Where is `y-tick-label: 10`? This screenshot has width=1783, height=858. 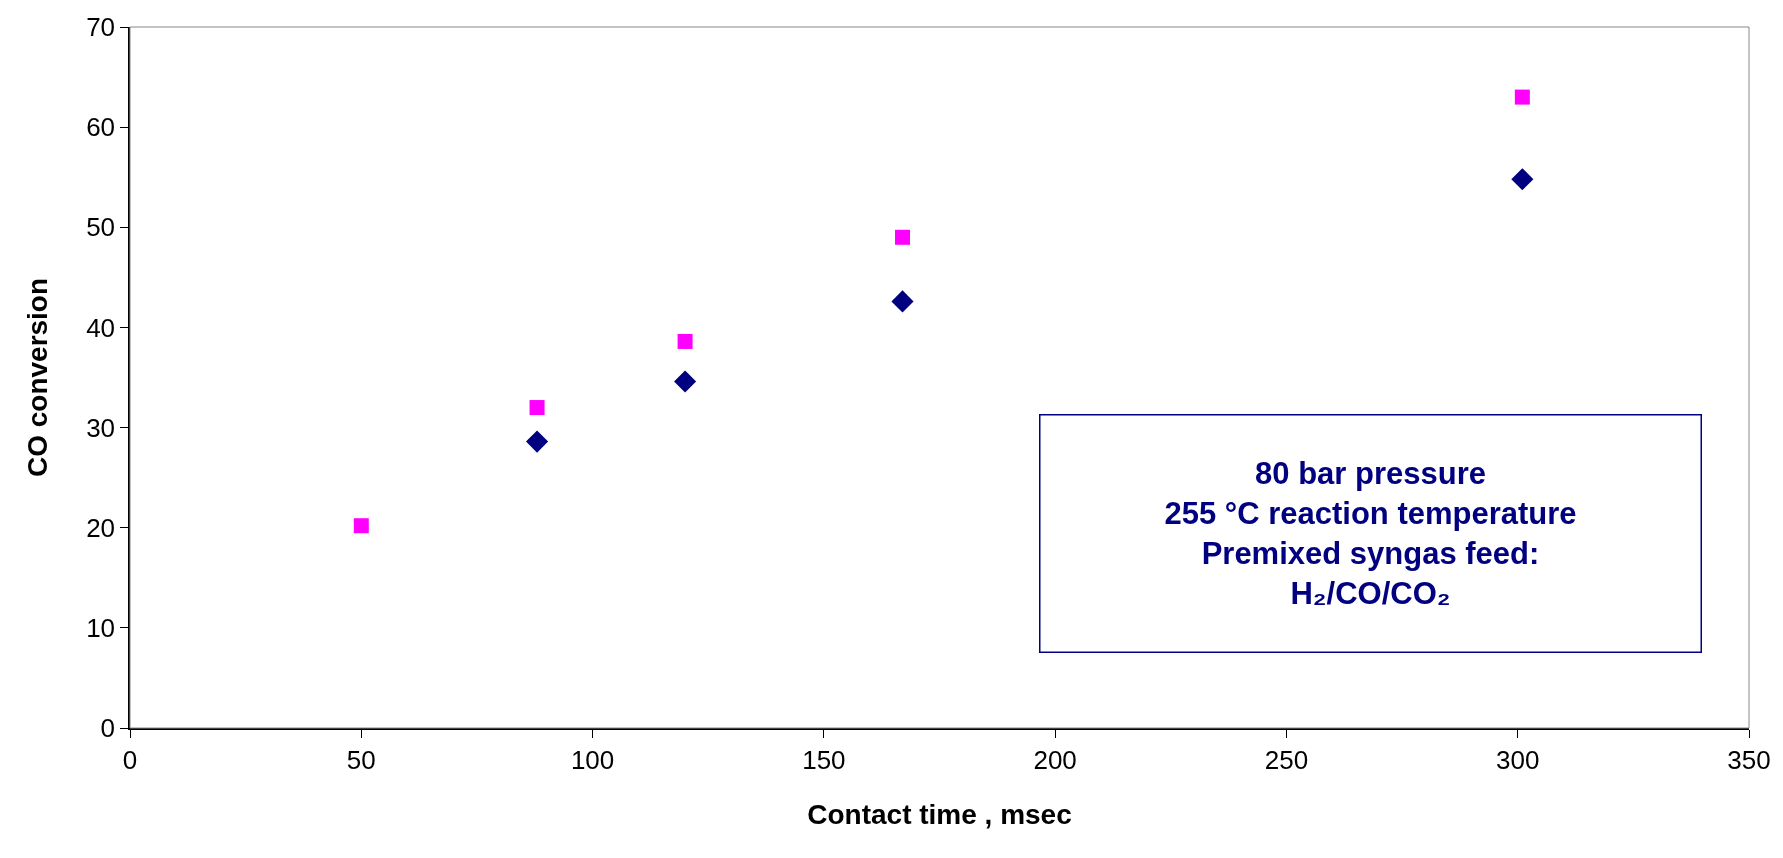
y-tick-label: 10 is located at coordinates (101, 627).